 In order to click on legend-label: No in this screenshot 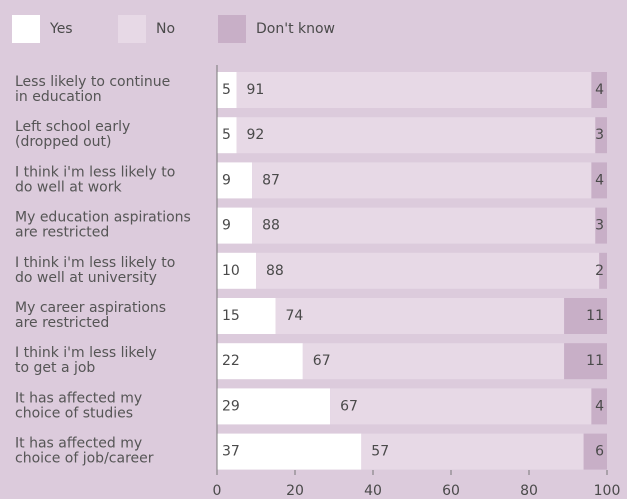, I will do `click(165, 29)`.